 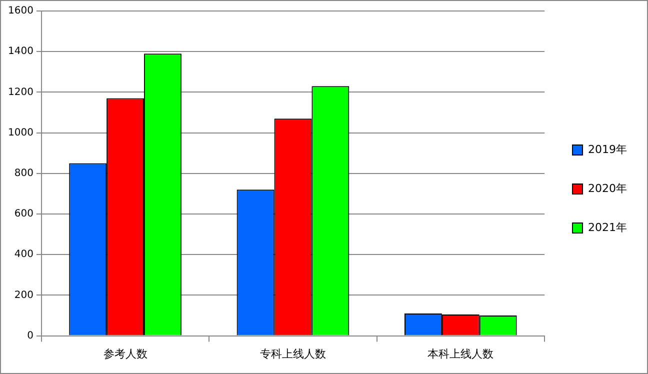 What do you see at coordinates (608, 188) in the screenshot?
I see `legend-label: 2020年` at bounding box center [608, 188].